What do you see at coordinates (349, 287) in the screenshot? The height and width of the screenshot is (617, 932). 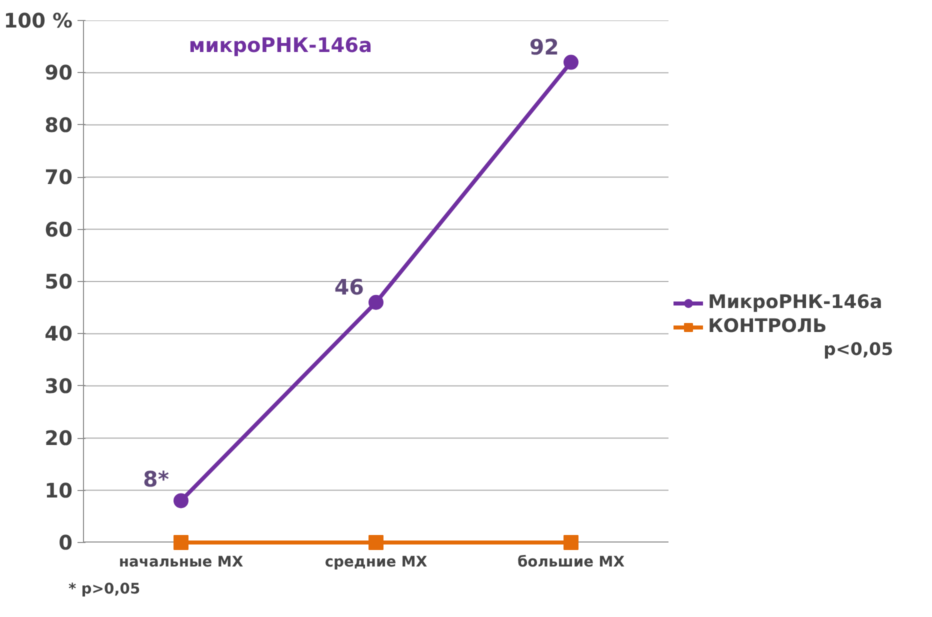 I see `data-label: 46` at bounding box center [349, 287].